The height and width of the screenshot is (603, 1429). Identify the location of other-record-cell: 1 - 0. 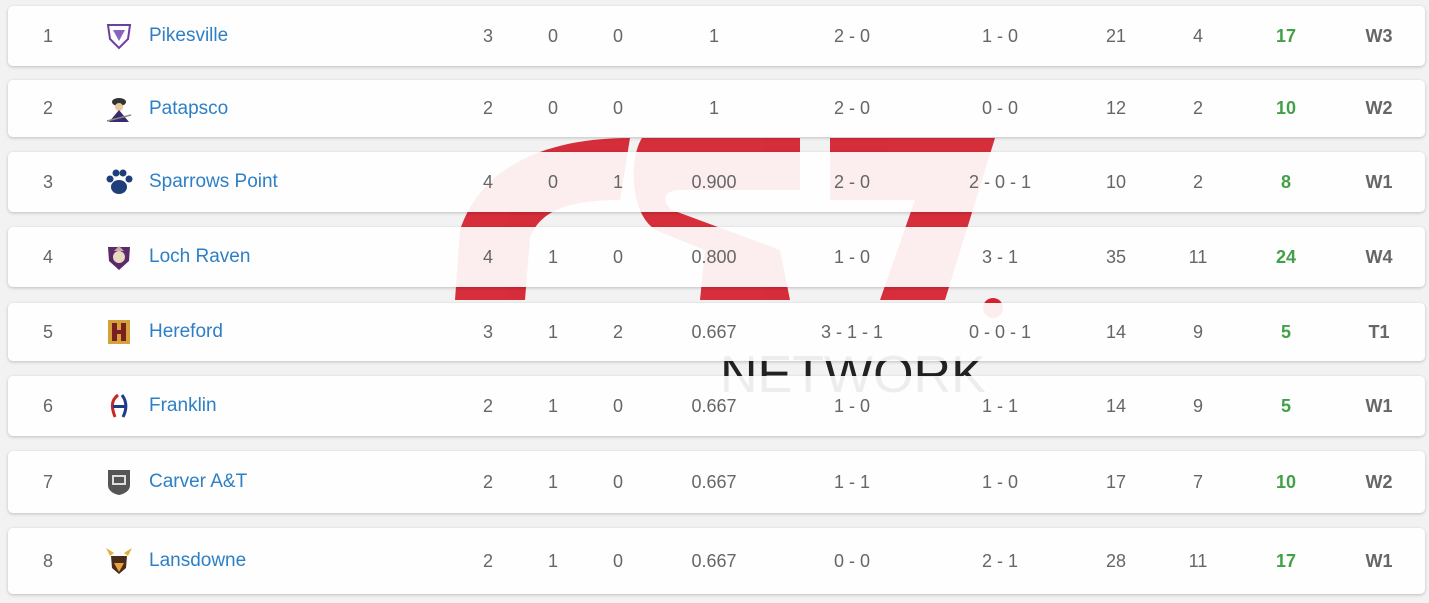
(1000, 481).